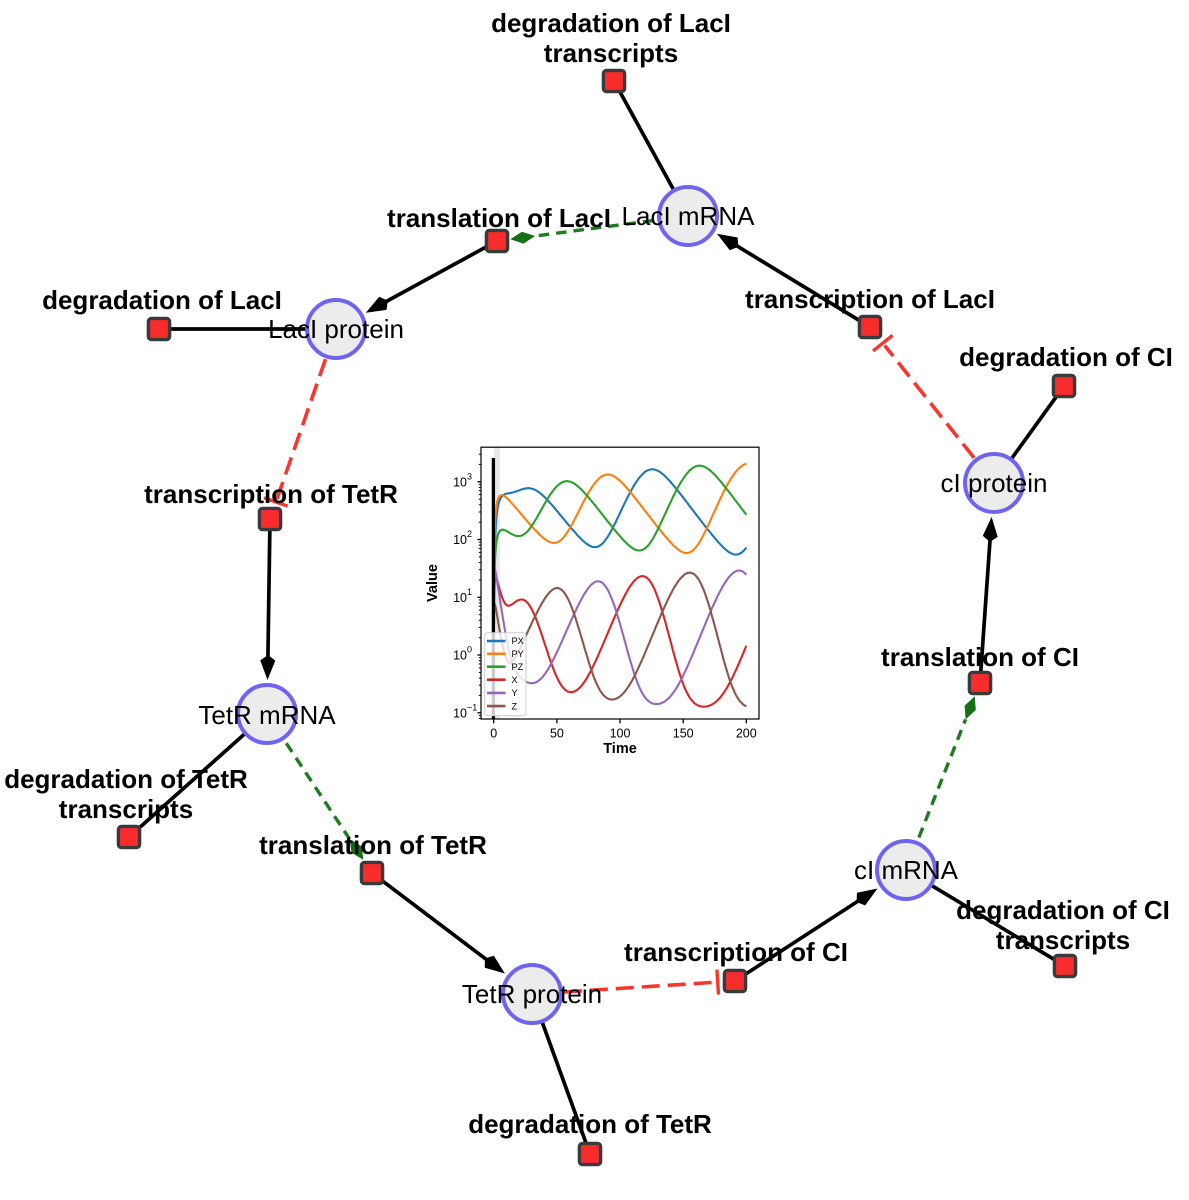 This screenshot has height=1200, width=1189. I want to click on svg-text: 2, so click(469, 534).